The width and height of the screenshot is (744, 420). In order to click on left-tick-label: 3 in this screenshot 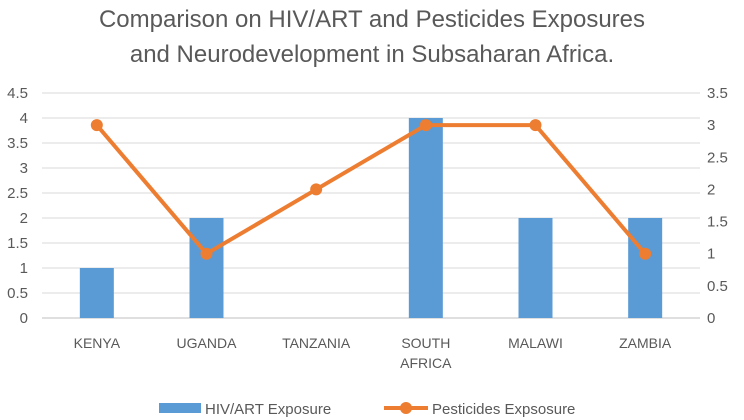, I will do `click(24, 168)`.